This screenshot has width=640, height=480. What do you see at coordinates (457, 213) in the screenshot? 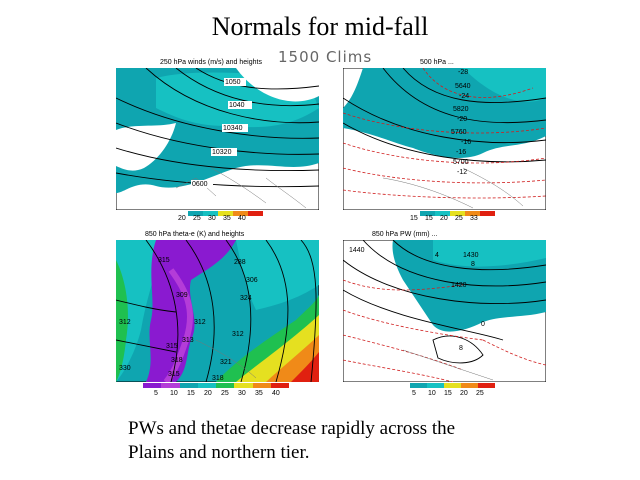
I see `colorbar-top-right` at bounding box center [457, 213].